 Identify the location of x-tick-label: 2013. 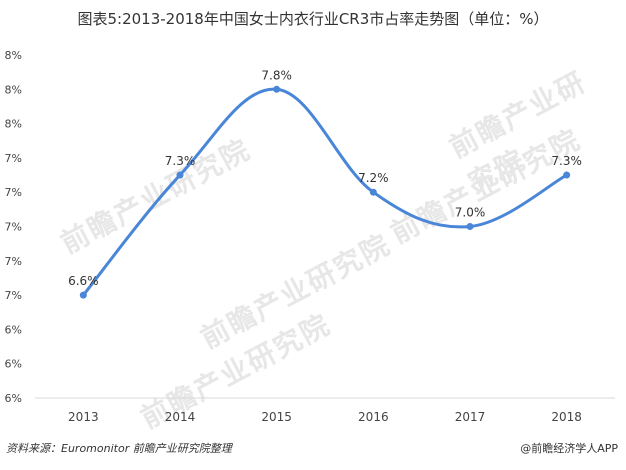
(83, 417).